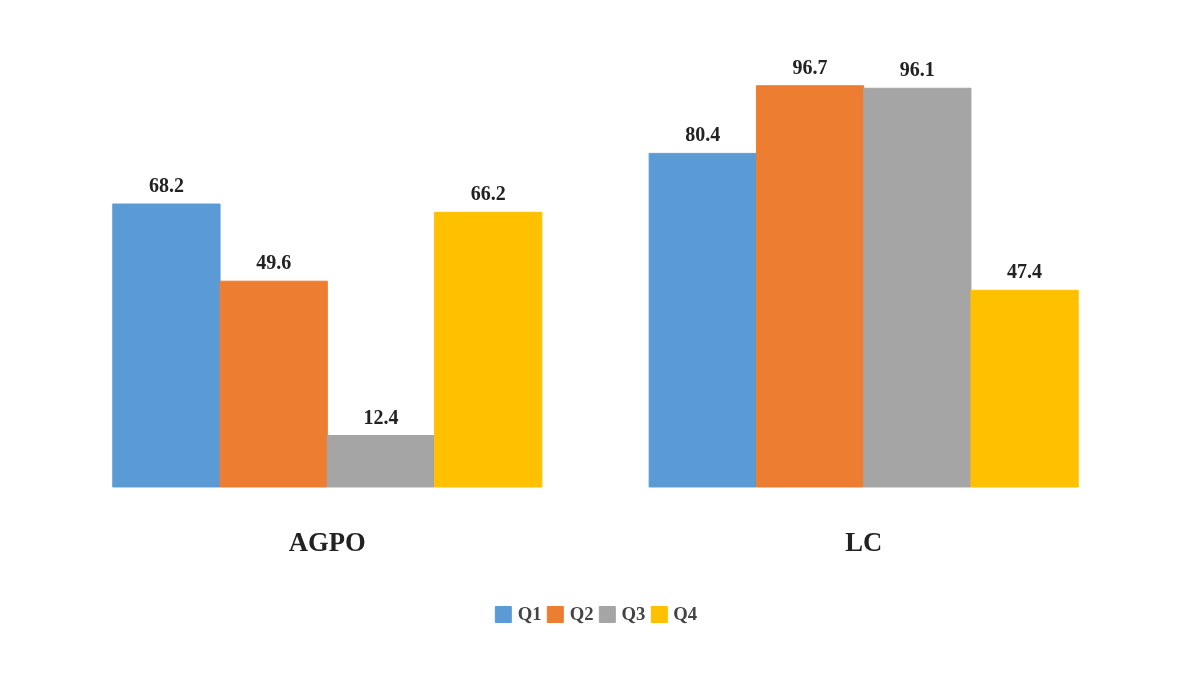 The width and height of the screenshot is (1203, 675). What do you see at coordinates (703, 134) in the screenshot?
I see `data-label: 80.4` at bounding box center [703, 134].